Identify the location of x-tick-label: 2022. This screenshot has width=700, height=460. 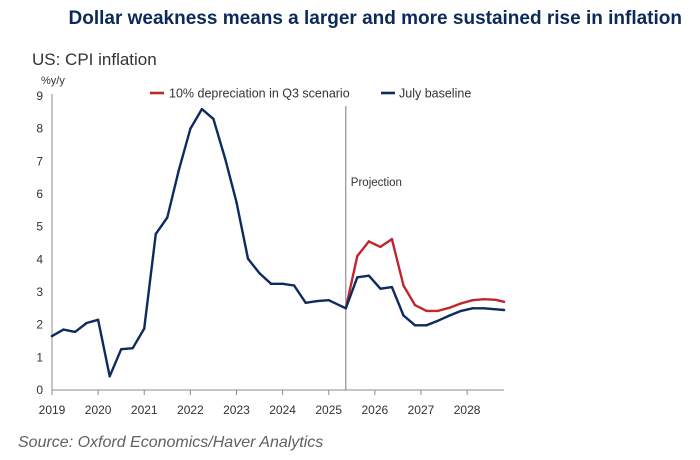
(190, 410).